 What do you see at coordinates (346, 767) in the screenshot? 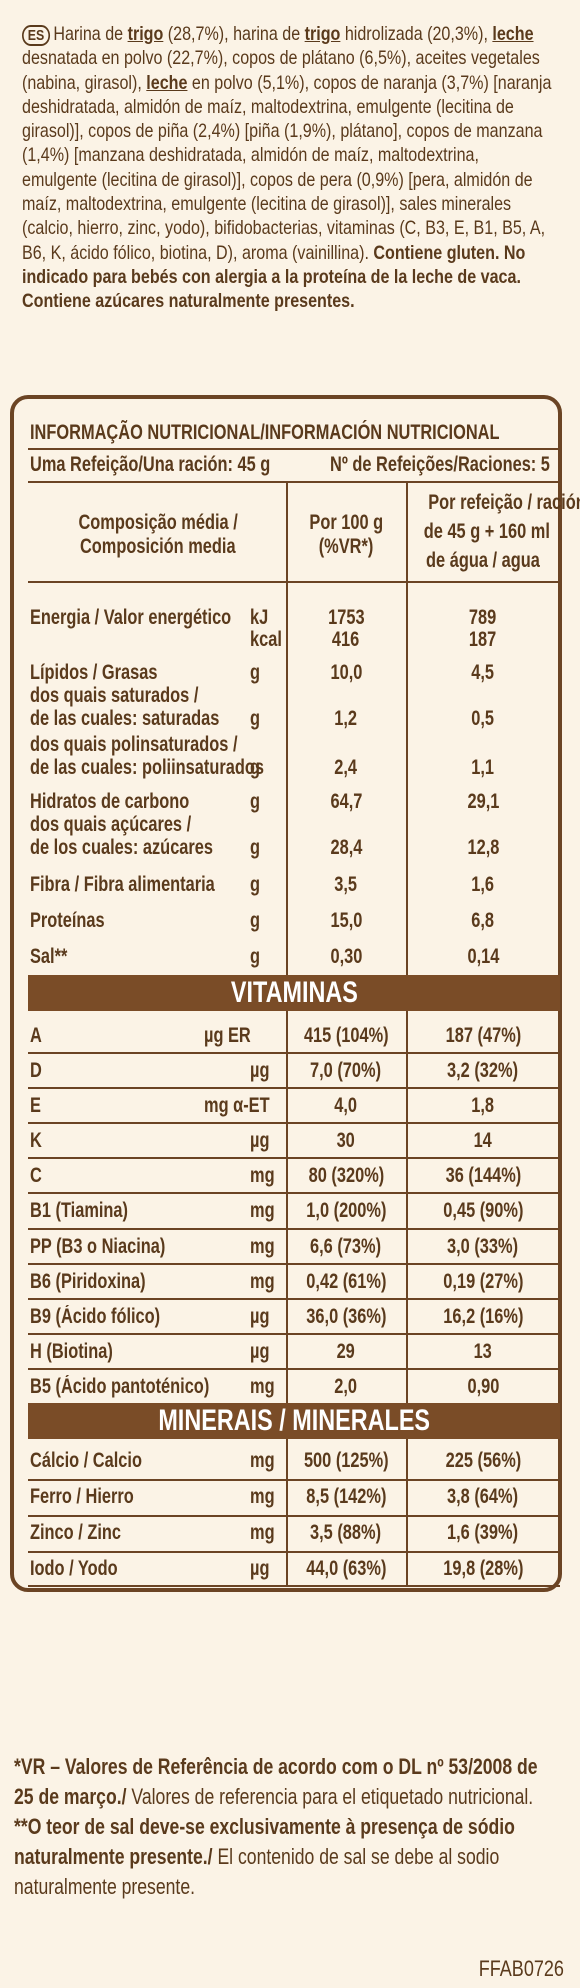
I see `nutrient-per100: 2,4` at bounding box center [346, 767].